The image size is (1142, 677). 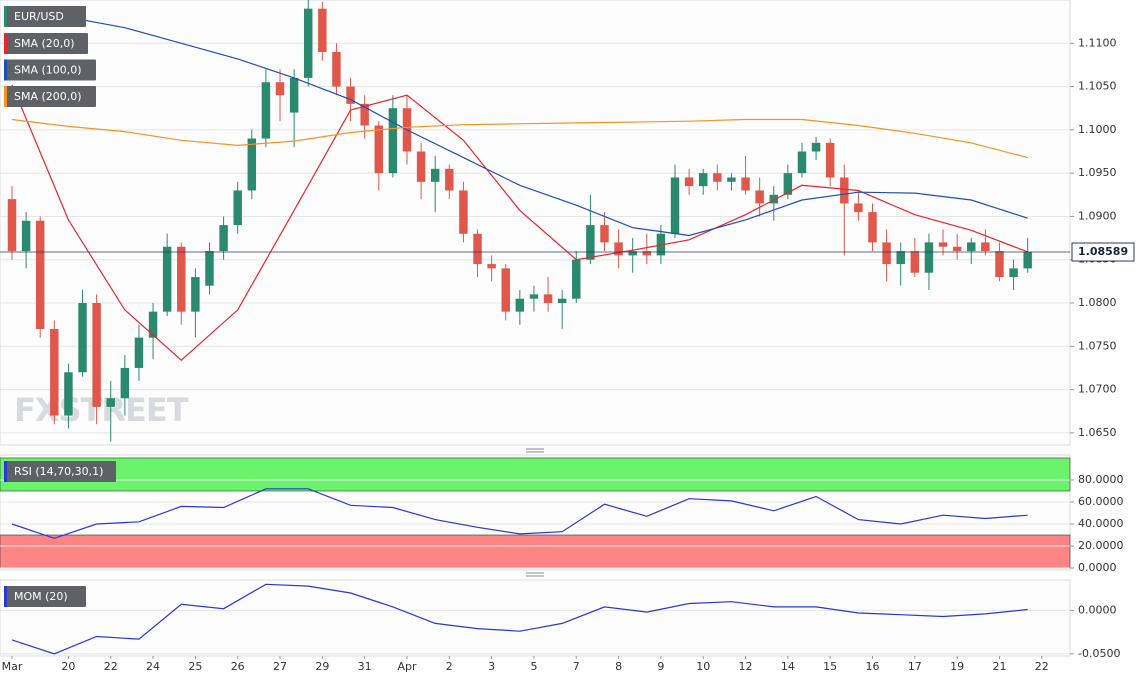 What do you see at coordinates (873, 666) in the screenshot?
I see `x-tick-label: 16` at bounding box center [873, 666].